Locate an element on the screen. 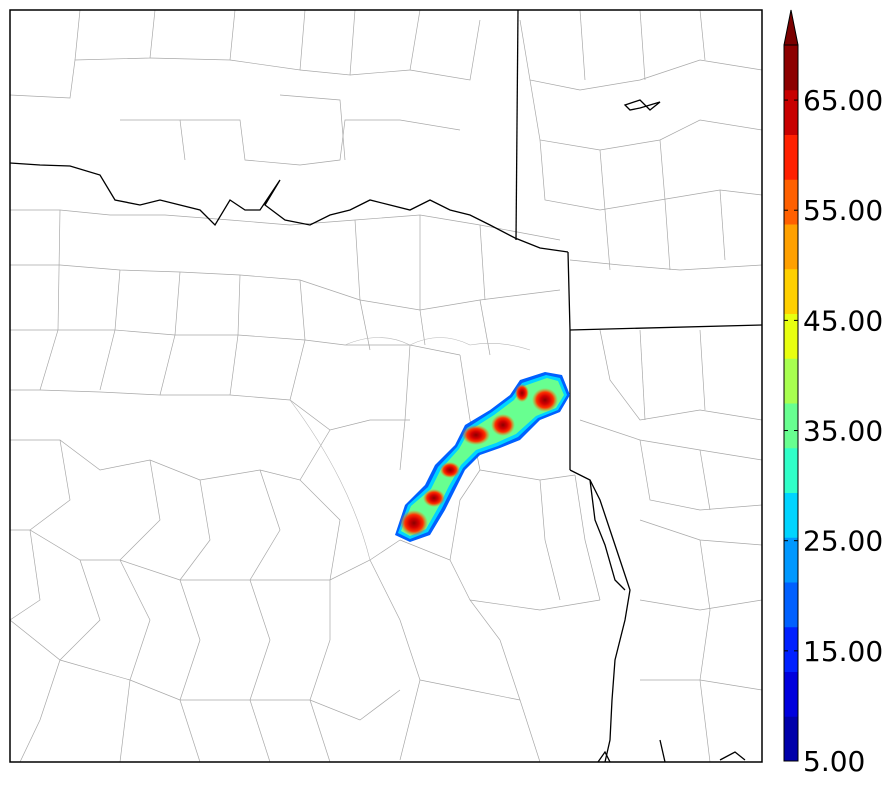 The image size is (894, 785). colorbar-ticks: 5.00 15.00 25.00 35.00 45.00 55.00 65.00 is located at coordinates (833, 431).